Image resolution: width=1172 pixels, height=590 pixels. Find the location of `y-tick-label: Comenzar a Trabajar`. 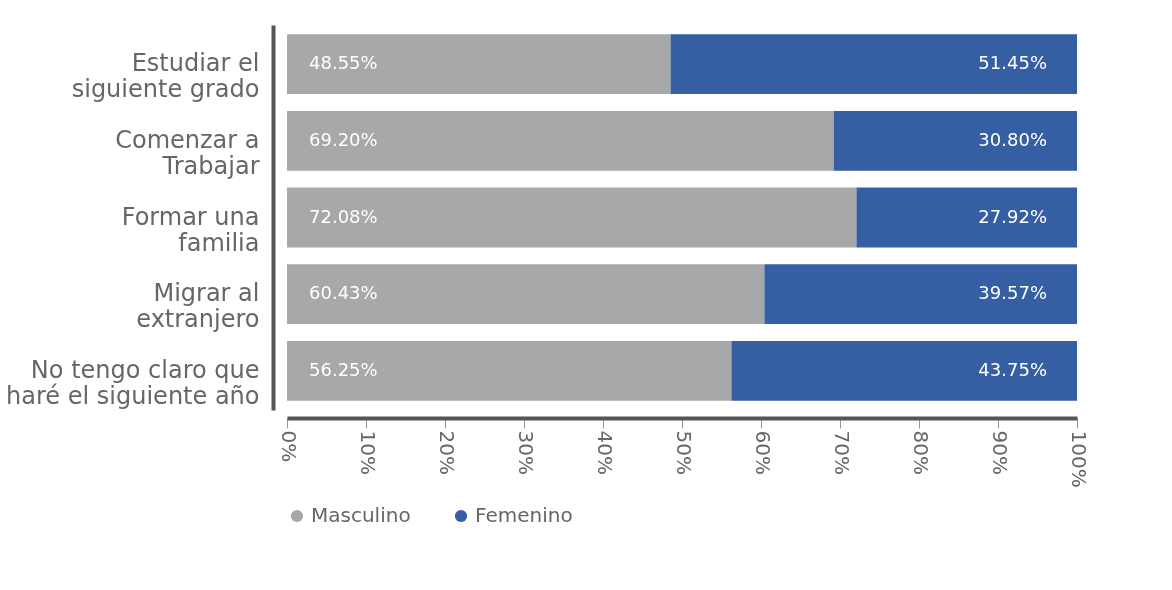

y-tick-label: Comenzar a Trabajar is located at coordinates (187, 152).